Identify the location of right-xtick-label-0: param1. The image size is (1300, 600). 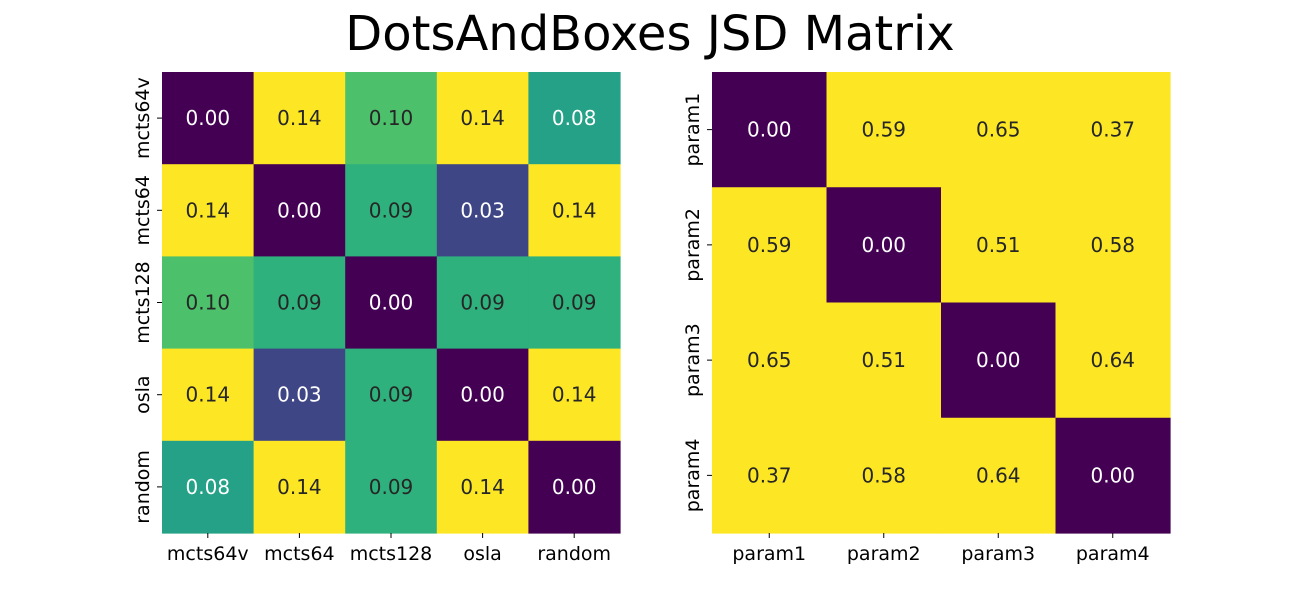
(769, 554).